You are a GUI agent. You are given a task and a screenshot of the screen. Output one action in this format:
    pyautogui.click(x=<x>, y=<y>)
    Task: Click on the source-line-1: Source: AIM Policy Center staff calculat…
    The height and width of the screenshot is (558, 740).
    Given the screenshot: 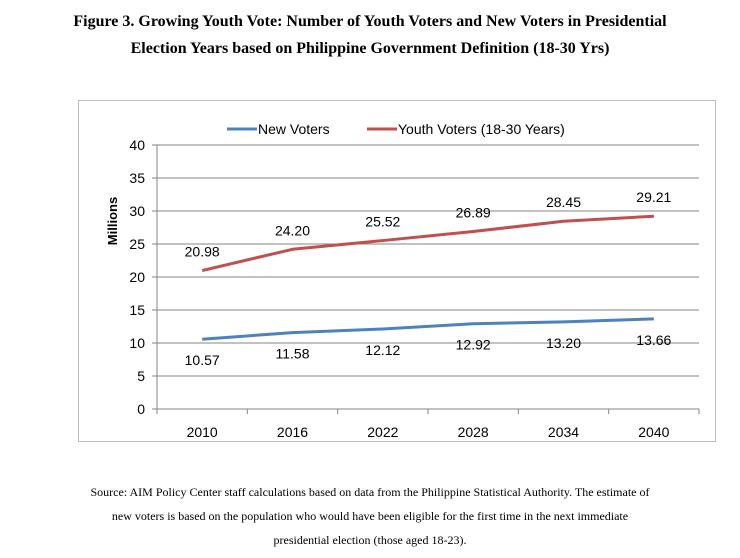 What is the action you would take?
    pyautogui.click(x=370, y=492)
    